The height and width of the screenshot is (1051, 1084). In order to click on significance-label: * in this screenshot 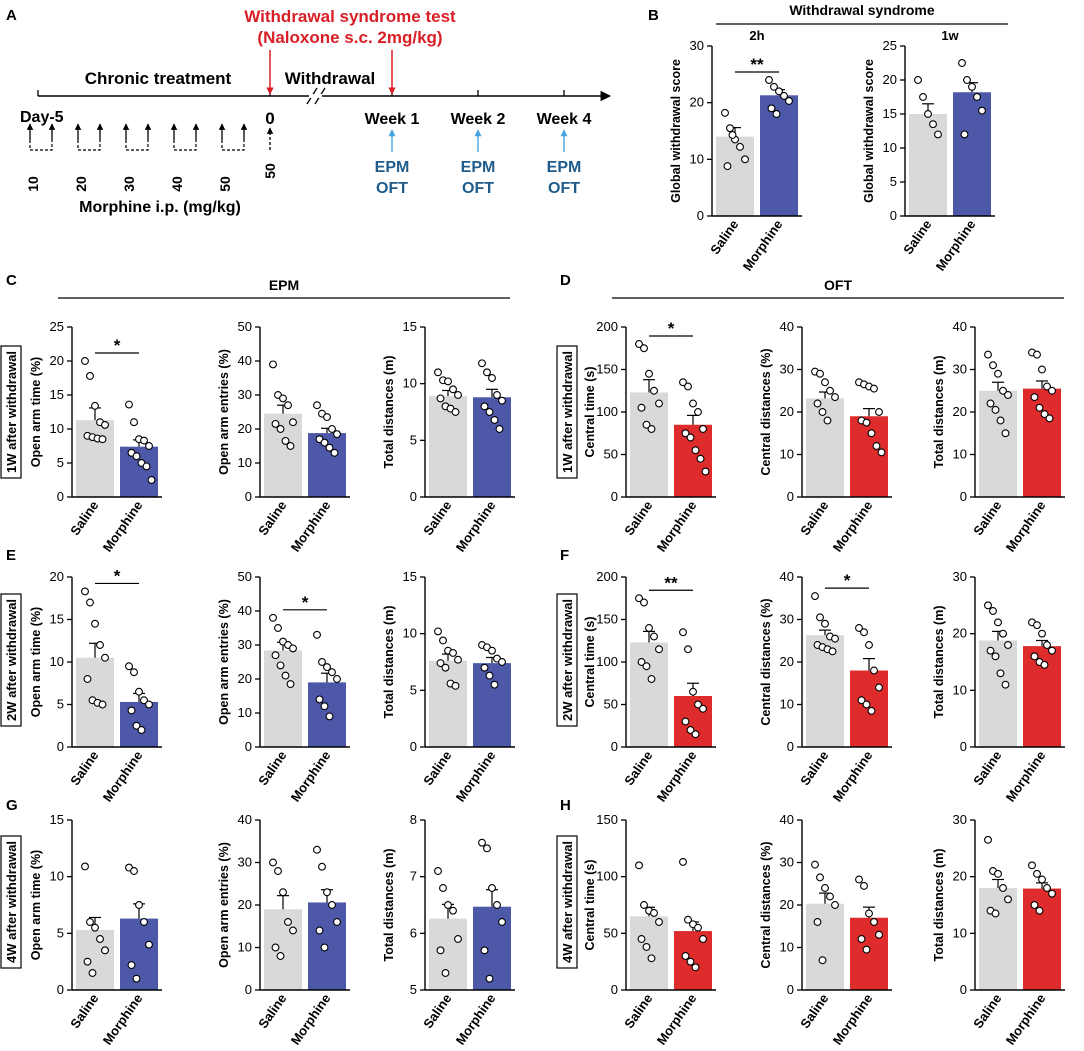, I will do `click(847, 580)`.